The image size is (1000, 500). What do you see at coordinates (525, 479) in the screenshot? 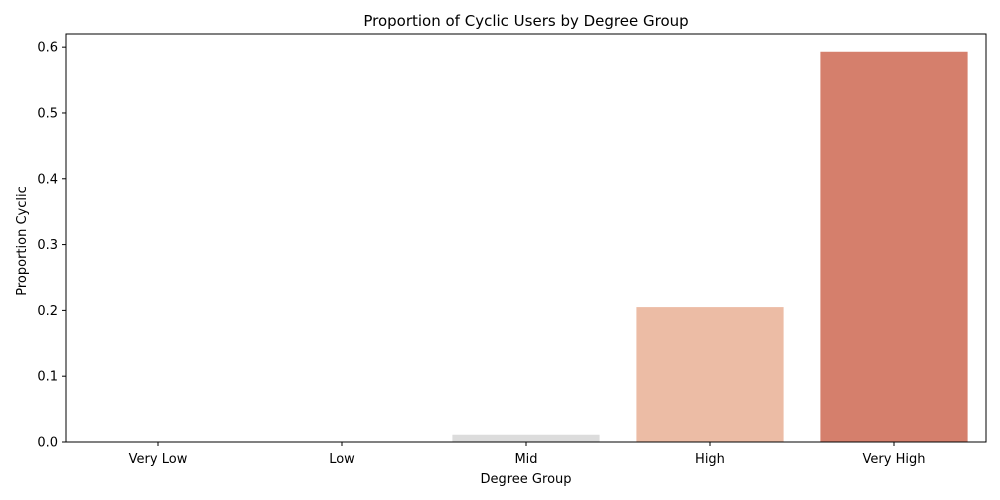
I see `x-axis-title: Degree Group` at bounding box center [525, 479].